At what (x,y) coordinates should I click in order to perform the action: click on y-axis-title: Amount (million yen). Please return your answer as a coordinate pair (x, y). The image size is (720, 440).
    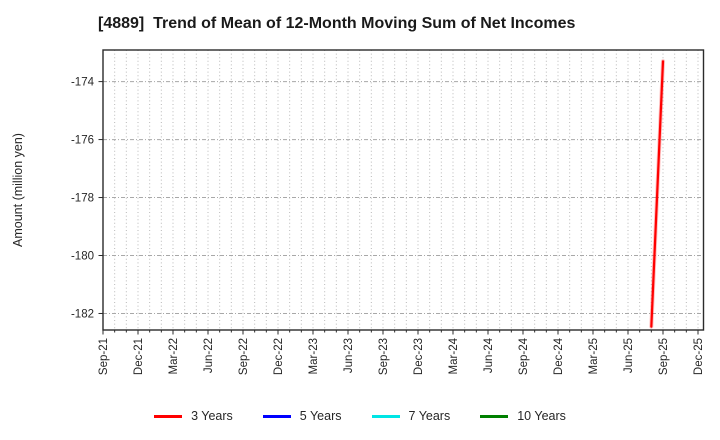
    Looking at the image, I should click on (18, 190).